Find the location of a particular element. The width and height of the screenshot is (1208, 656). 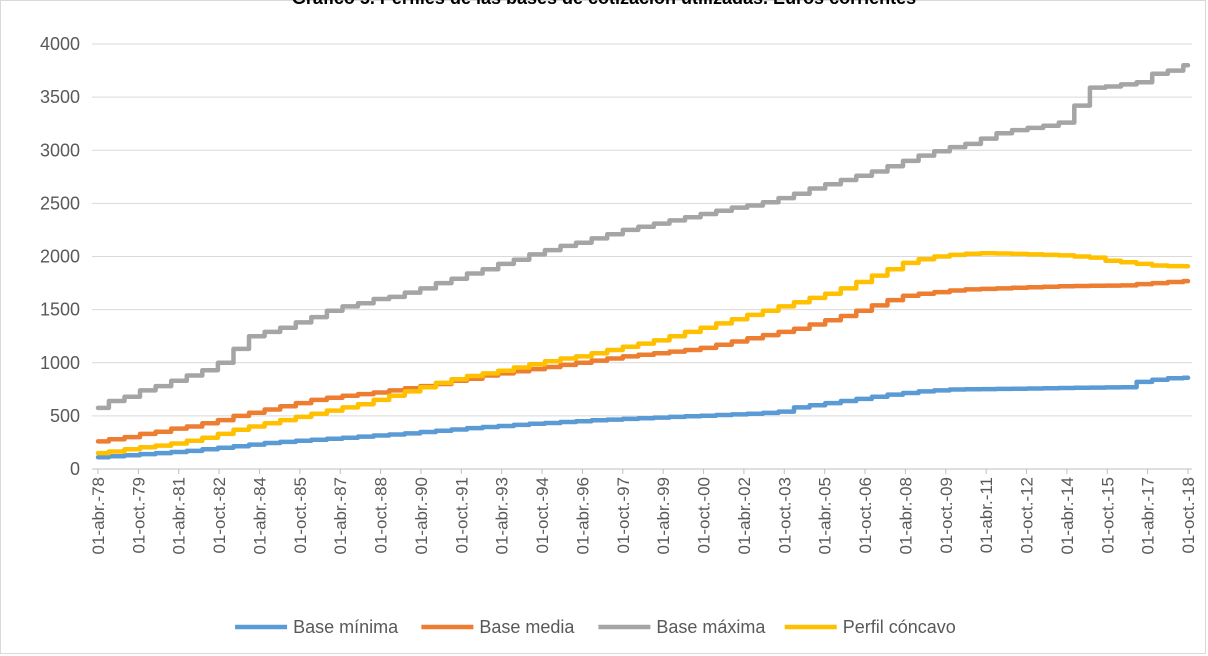

x-tick-label: 01-oct.-97 is located at coordinates (623, 515).